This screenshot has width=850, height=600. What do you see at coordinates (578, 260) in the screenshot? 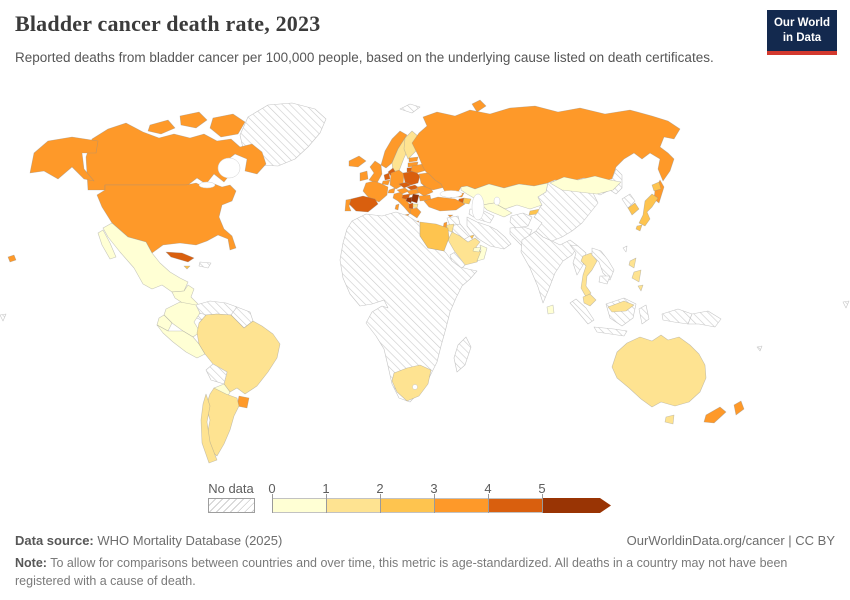
I see `country-myanmar` at bounding box center [578, 260].